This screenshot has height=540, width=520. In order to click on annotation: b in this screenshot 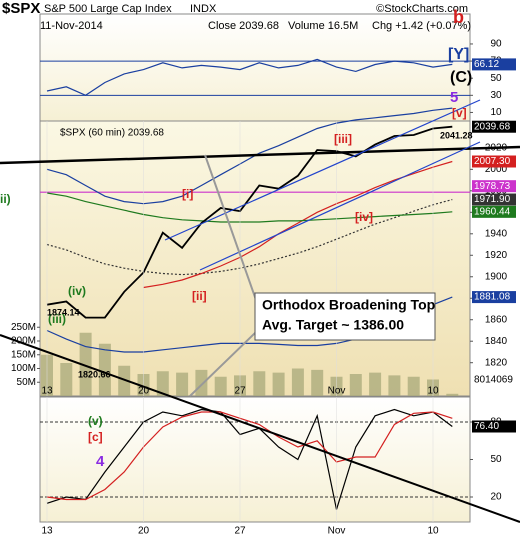, I will do `click(458, 17)`.